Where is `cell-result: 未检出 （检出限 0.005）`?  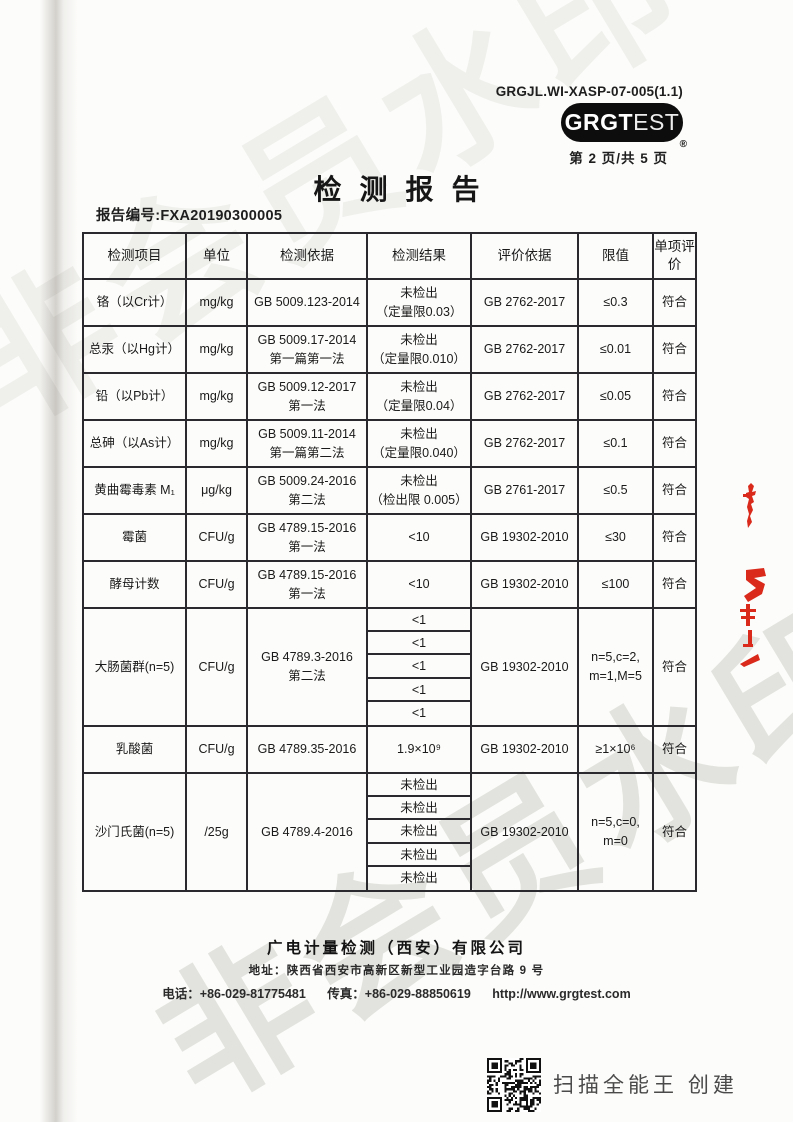 cell-result: 未检出 （检出限 0.005） is located at coordinates (419, 490).